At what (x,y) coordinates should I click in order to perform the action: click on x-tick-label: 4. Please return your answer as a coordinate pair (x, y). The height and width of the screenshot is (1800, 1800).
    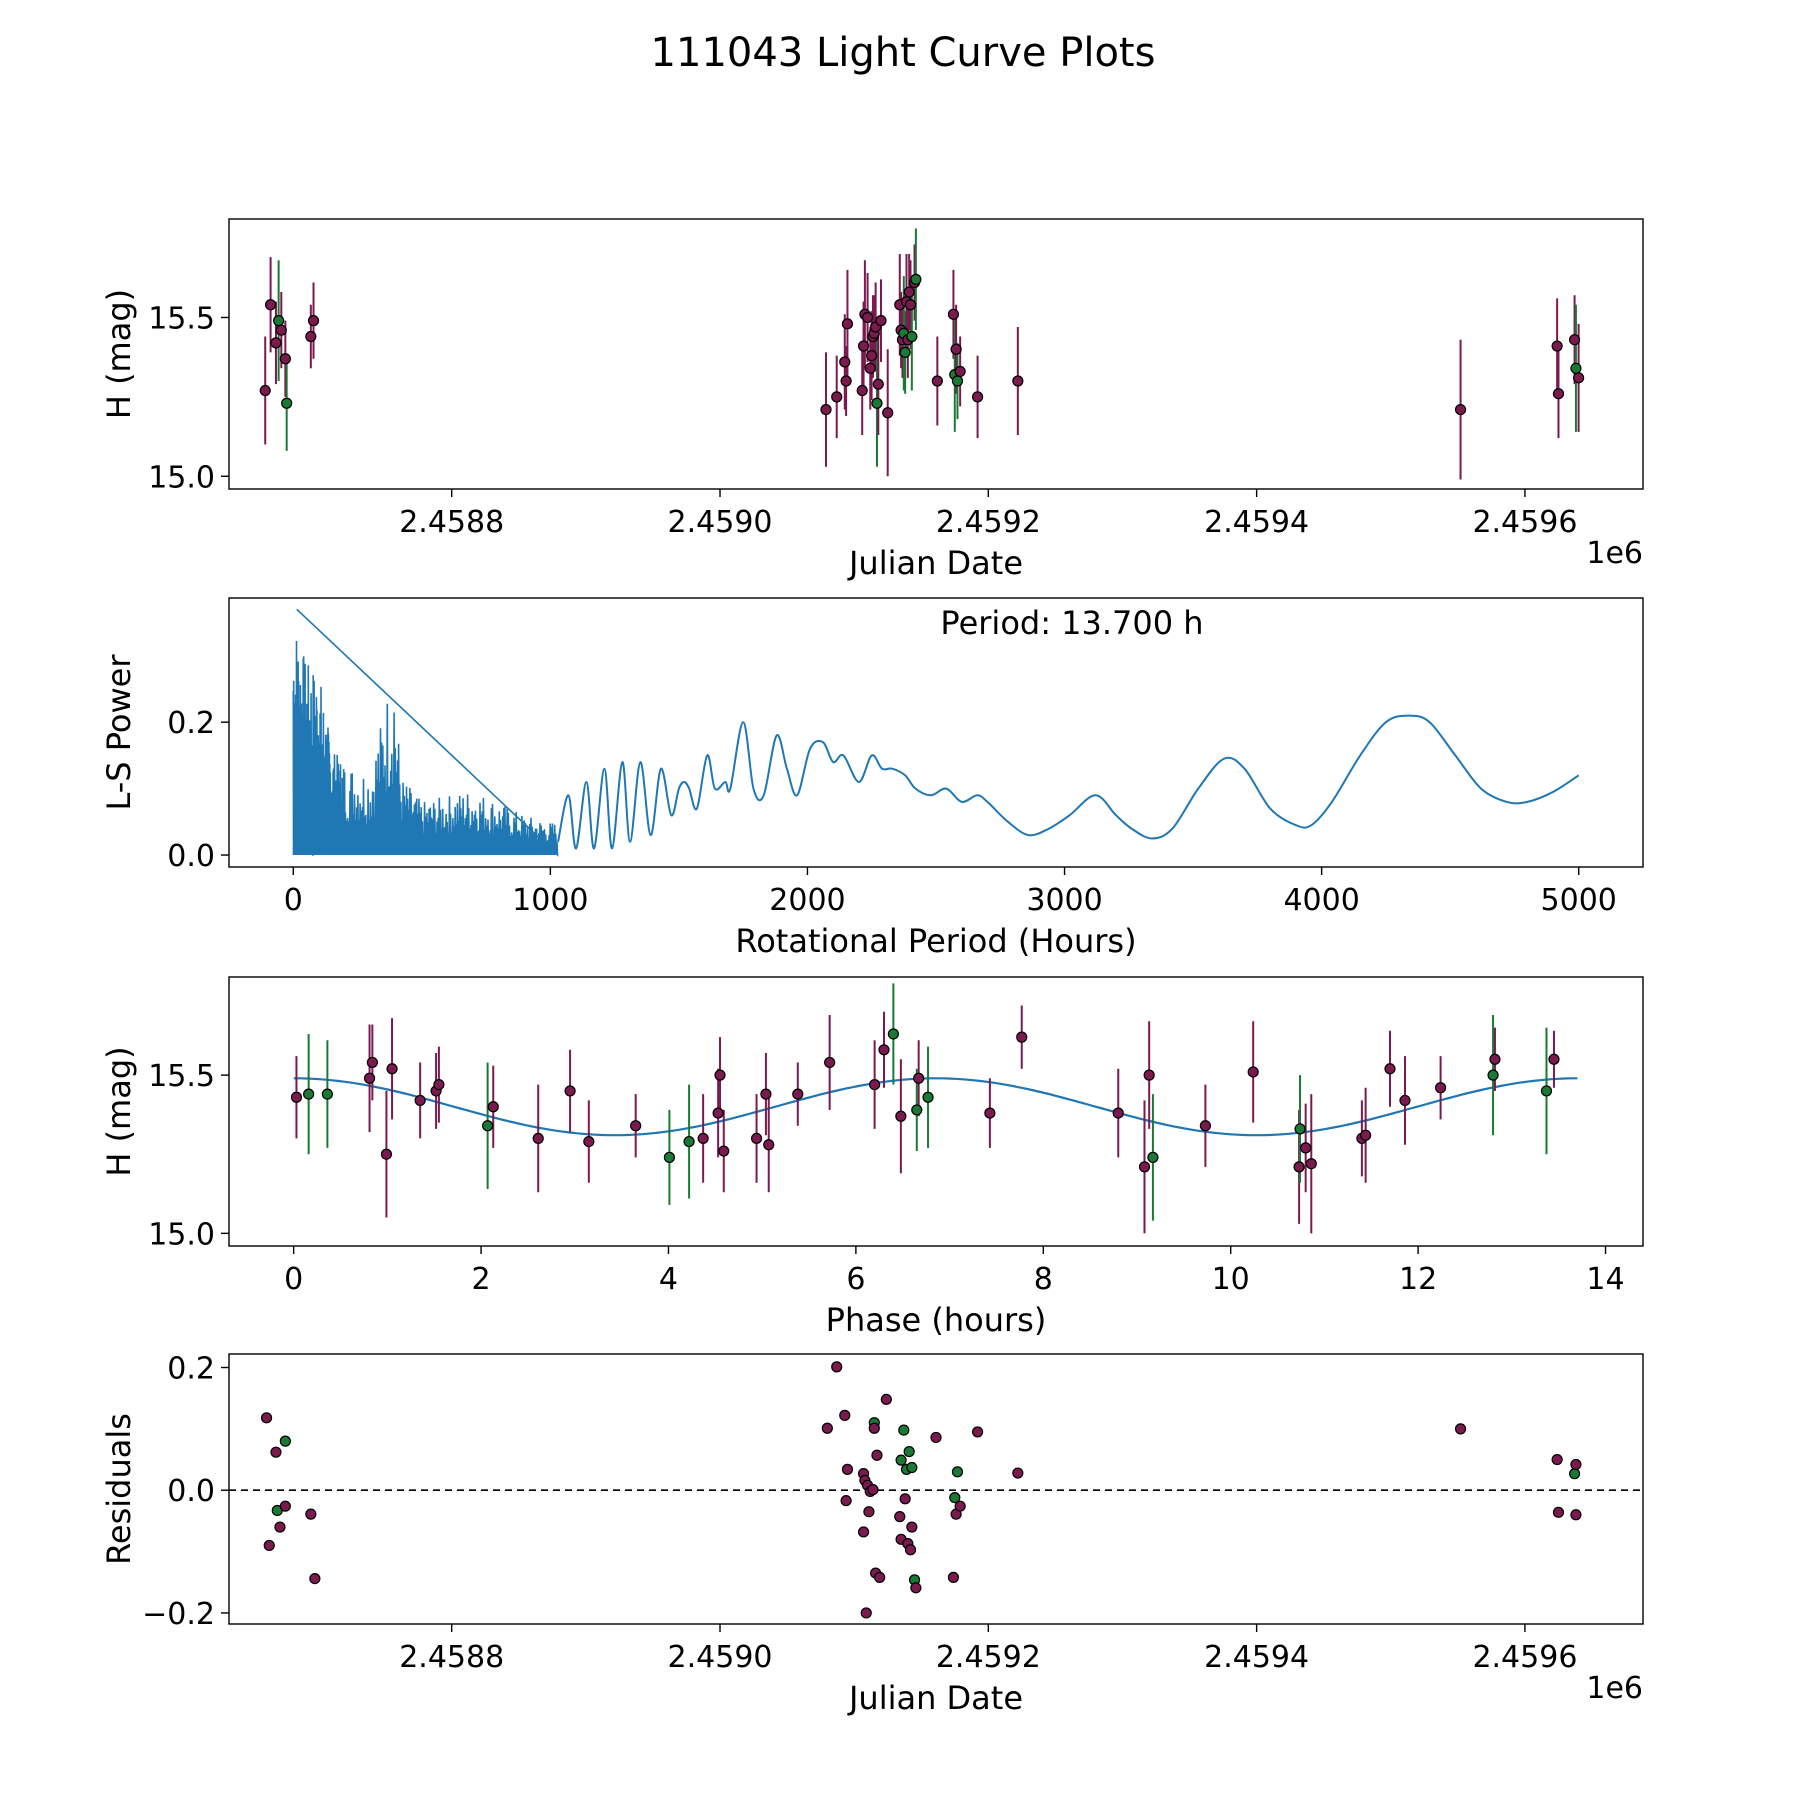
    Looking at the image, I should click on (668, 1279).